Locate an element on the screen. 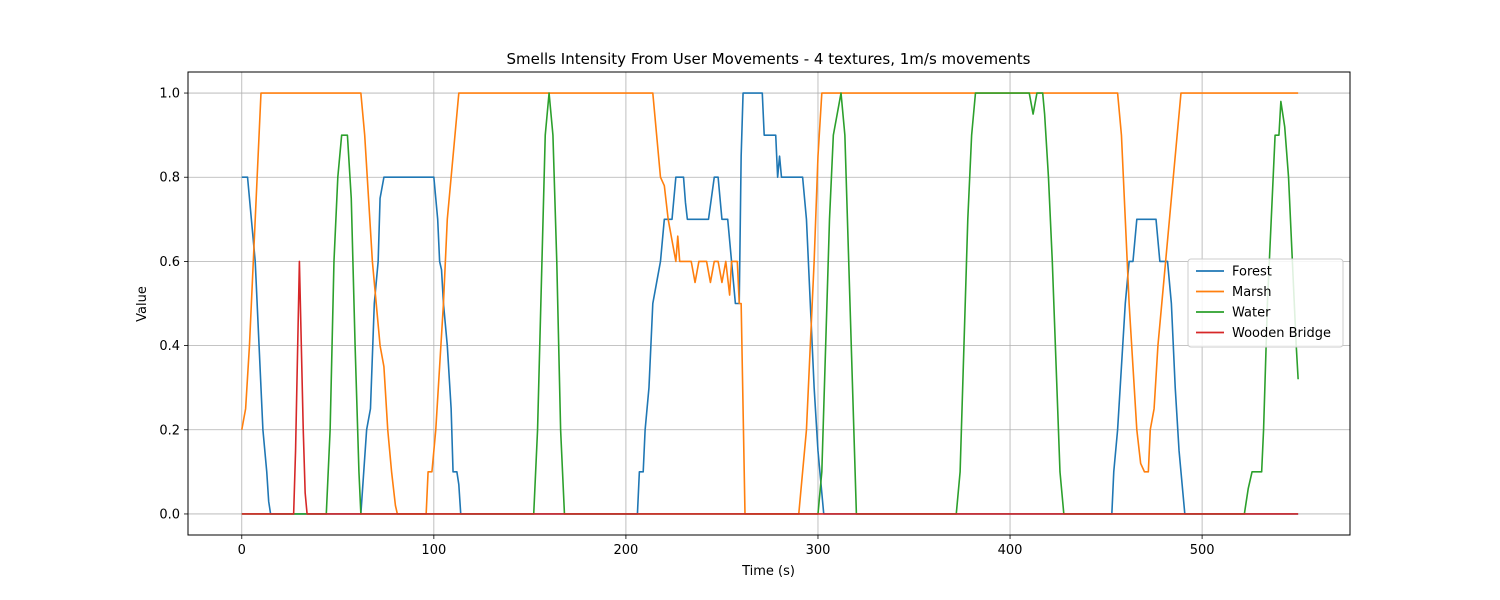  legend-label: Forest is located at coordinates (1252, 272).